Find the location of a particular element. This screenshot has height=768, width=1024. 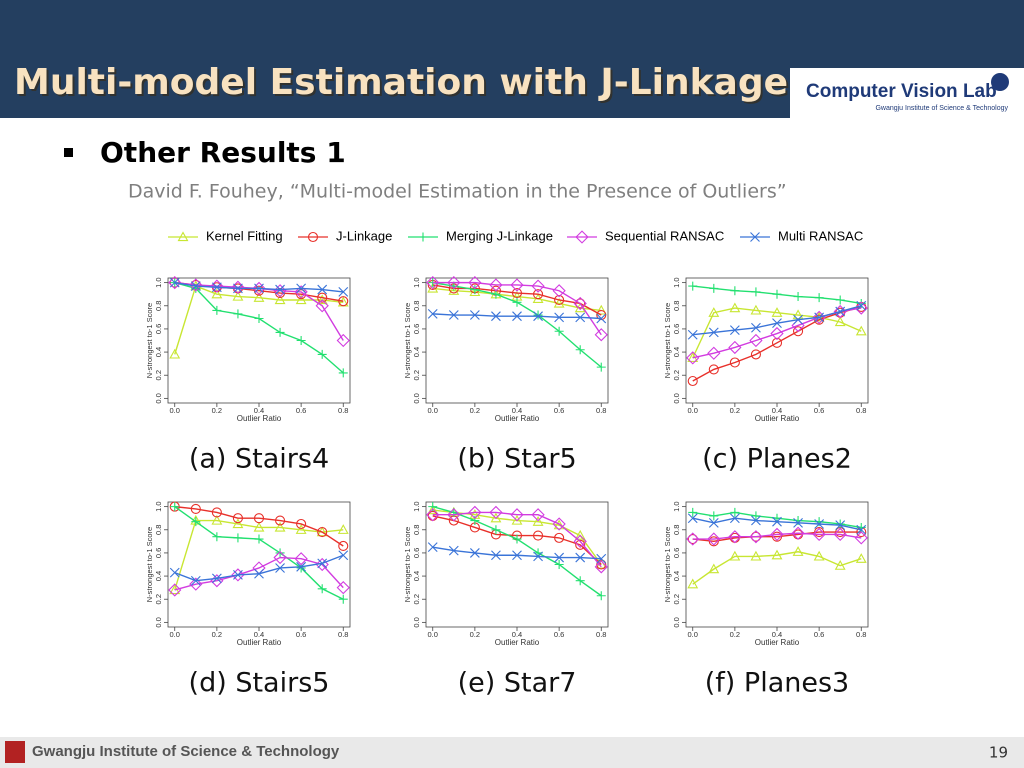

bullet-mark is located at coordinates (68, 152).